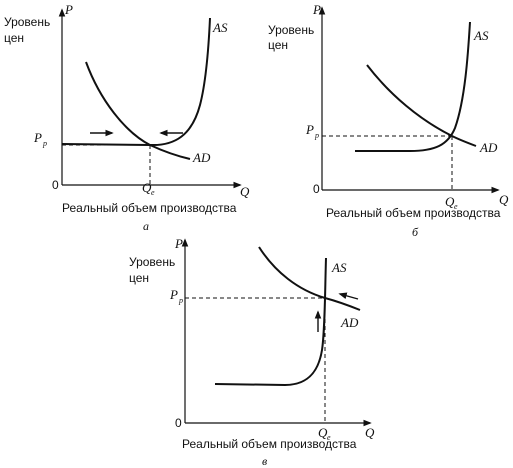 Image resolution: width=513 pixels, height=468 pixels. Describe the element at coordinates (329, 437) in the screenshot. I see `panel-c-qe-sub: e` at that location.